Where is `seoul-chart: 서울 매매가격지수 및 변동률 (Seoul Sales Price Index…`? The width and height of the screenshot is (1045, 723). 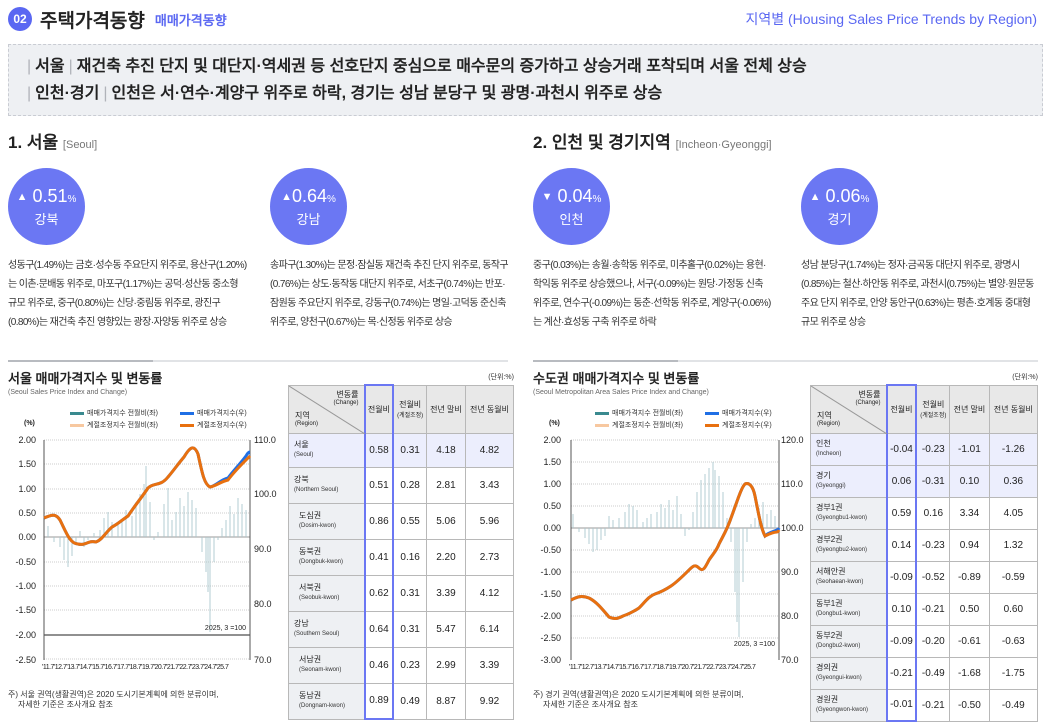 seoul-chart: 서울 매매가격지수 및 변동률 (Seoul Sales Price Index… is located at coordinates (148, 519).